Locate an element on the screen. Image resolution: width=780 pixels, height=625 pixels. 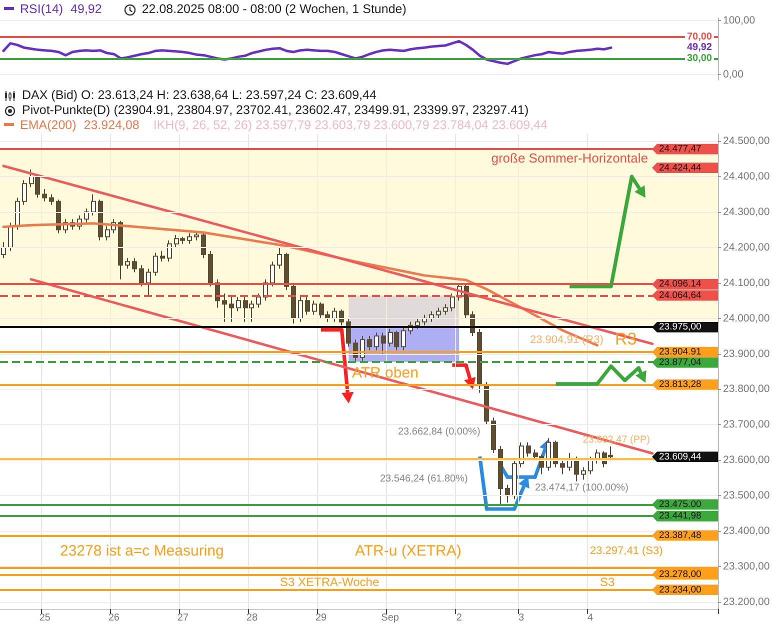
y-tick-label: 23.600,00 is located at coordinates (746, 460).